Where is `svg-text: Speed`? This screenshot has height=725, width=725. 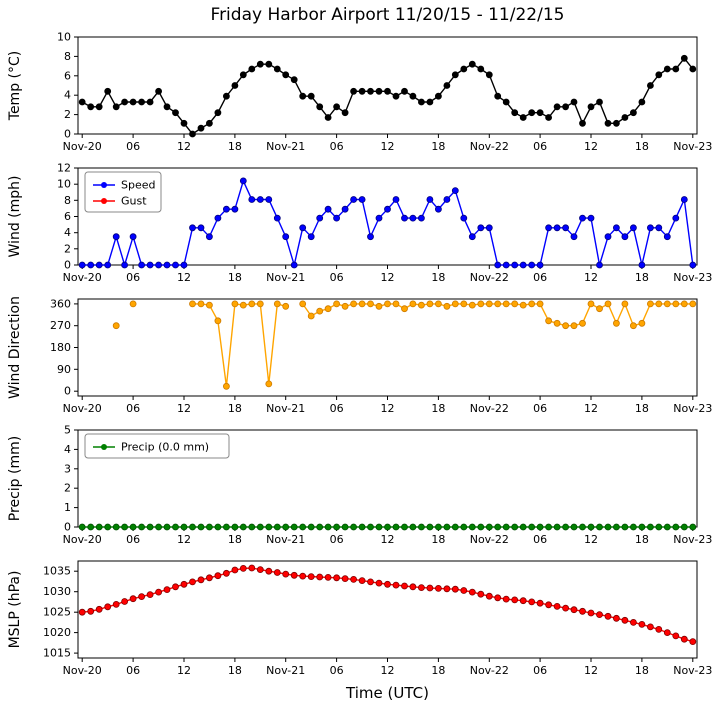 svg-text: Speed is located at coordinates (138, 185).